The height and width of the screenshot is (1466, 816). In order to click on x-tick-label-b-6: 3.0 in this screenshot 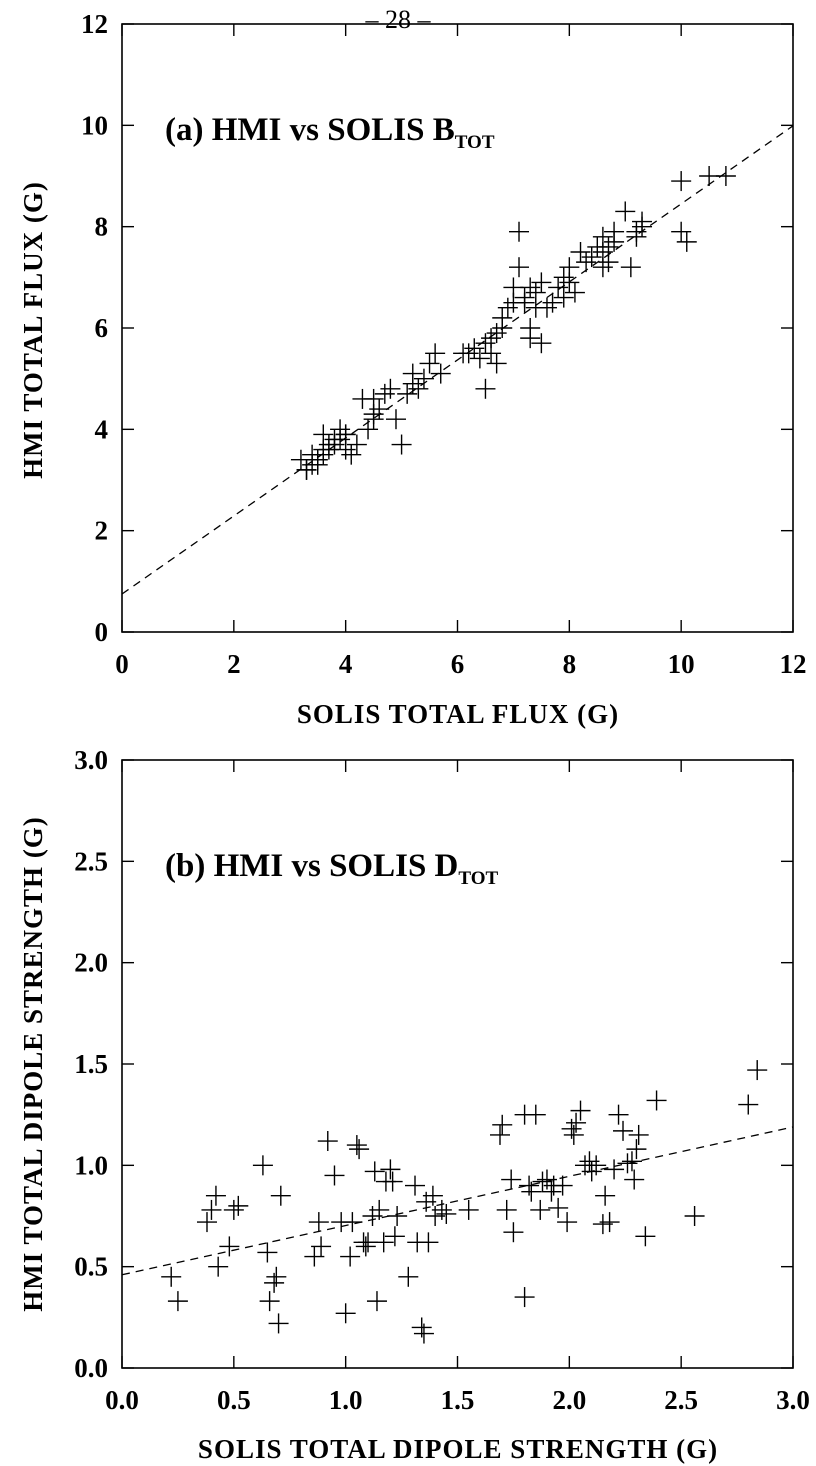, I will do `click(793, 1400)`.